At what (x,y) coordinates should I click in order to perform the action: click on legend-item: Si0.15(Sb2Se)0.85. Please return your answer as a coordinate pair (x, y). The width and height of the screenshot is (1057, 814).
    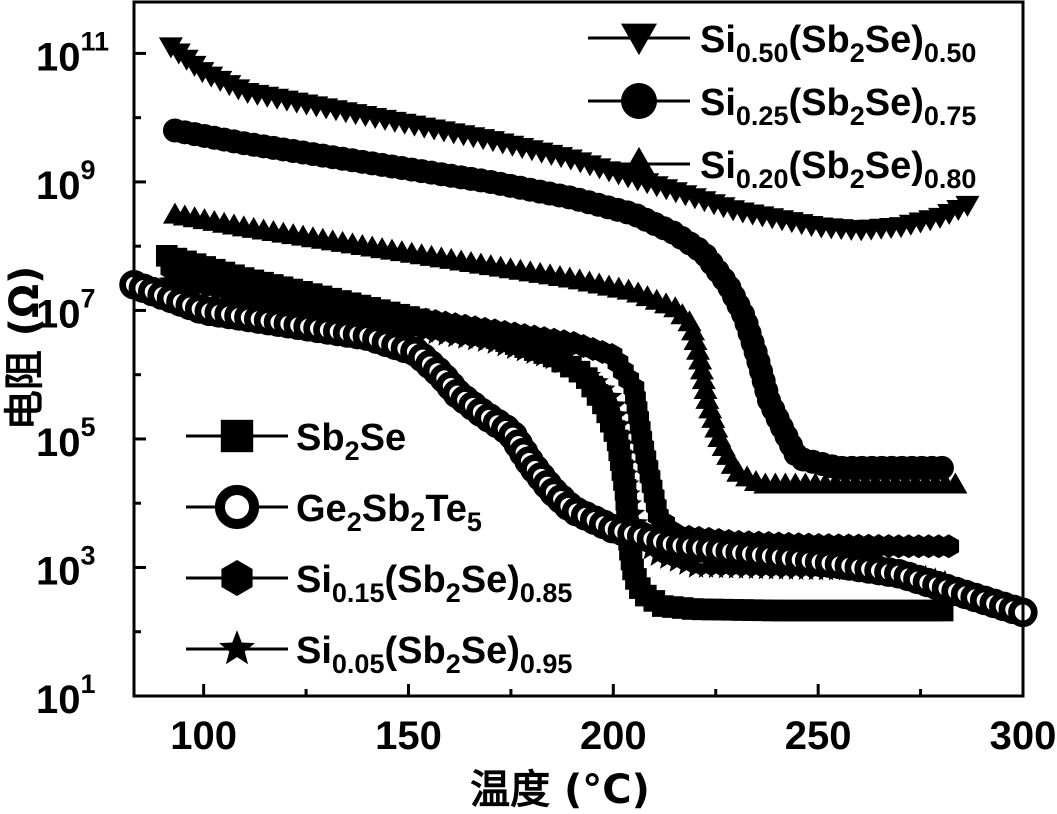
    Looking at the image, I should click on (379, 583).